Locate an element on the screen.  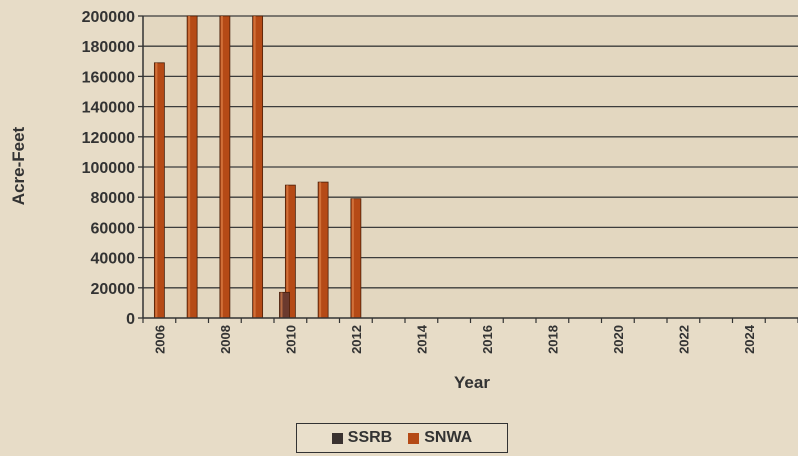
y-tick-label: 100000 is located at coordinates (108, 168).